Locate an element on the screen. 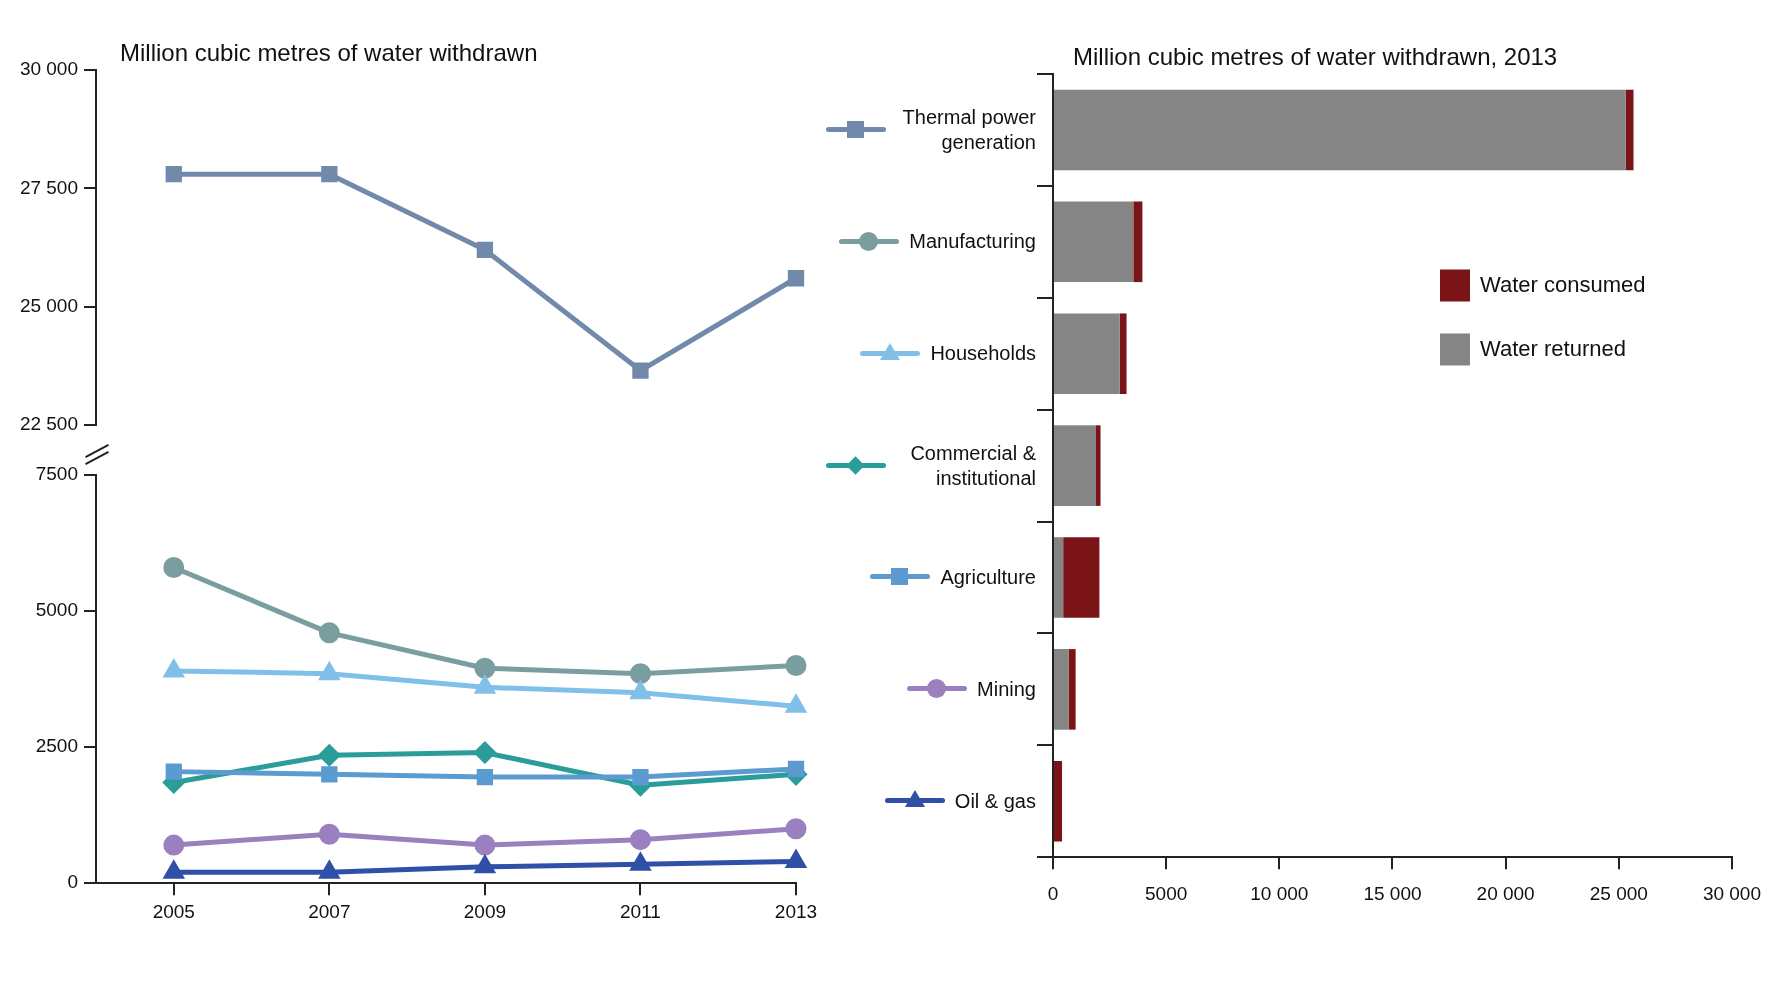  x-tick-label: 2009 is located at coordinates (485, 911).